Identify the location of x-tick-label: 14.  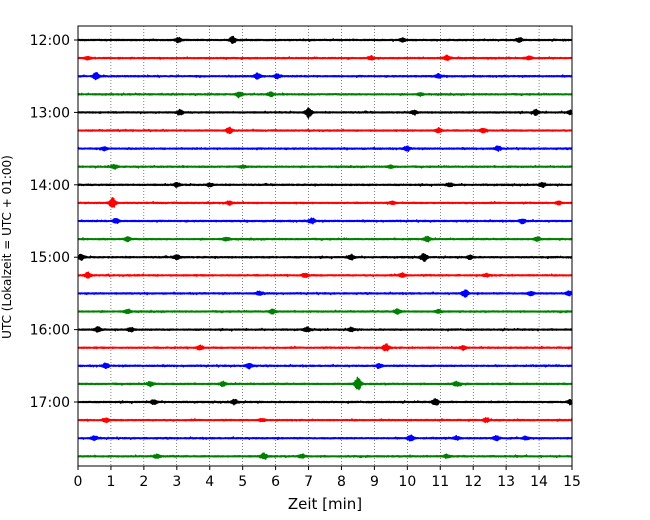
(539, 482).